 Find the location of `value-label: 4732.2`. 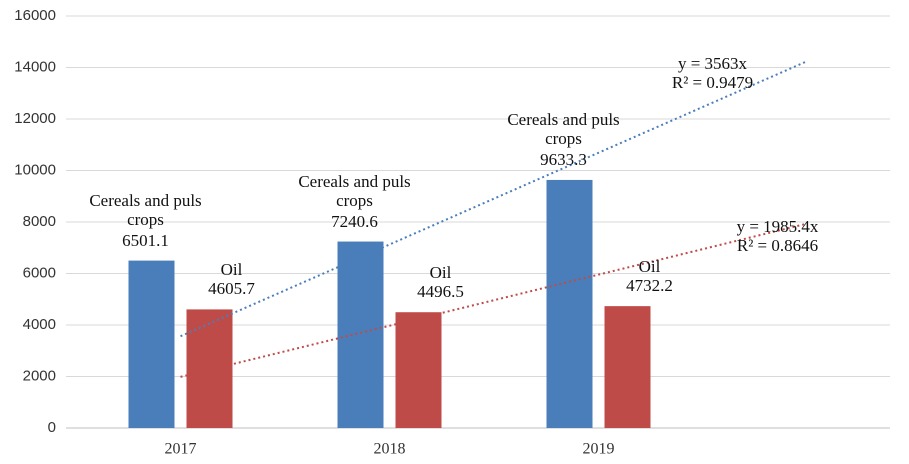

value-label: 4732.2 is located at coordinates (649, 286).